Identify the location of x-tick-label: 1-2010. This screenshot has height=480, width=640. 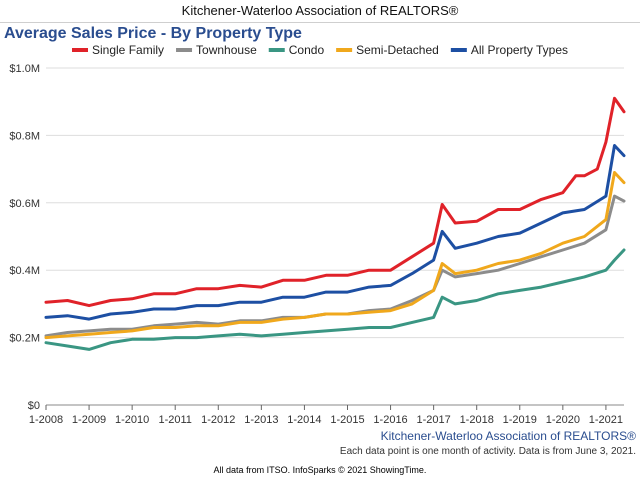
(132, 420).